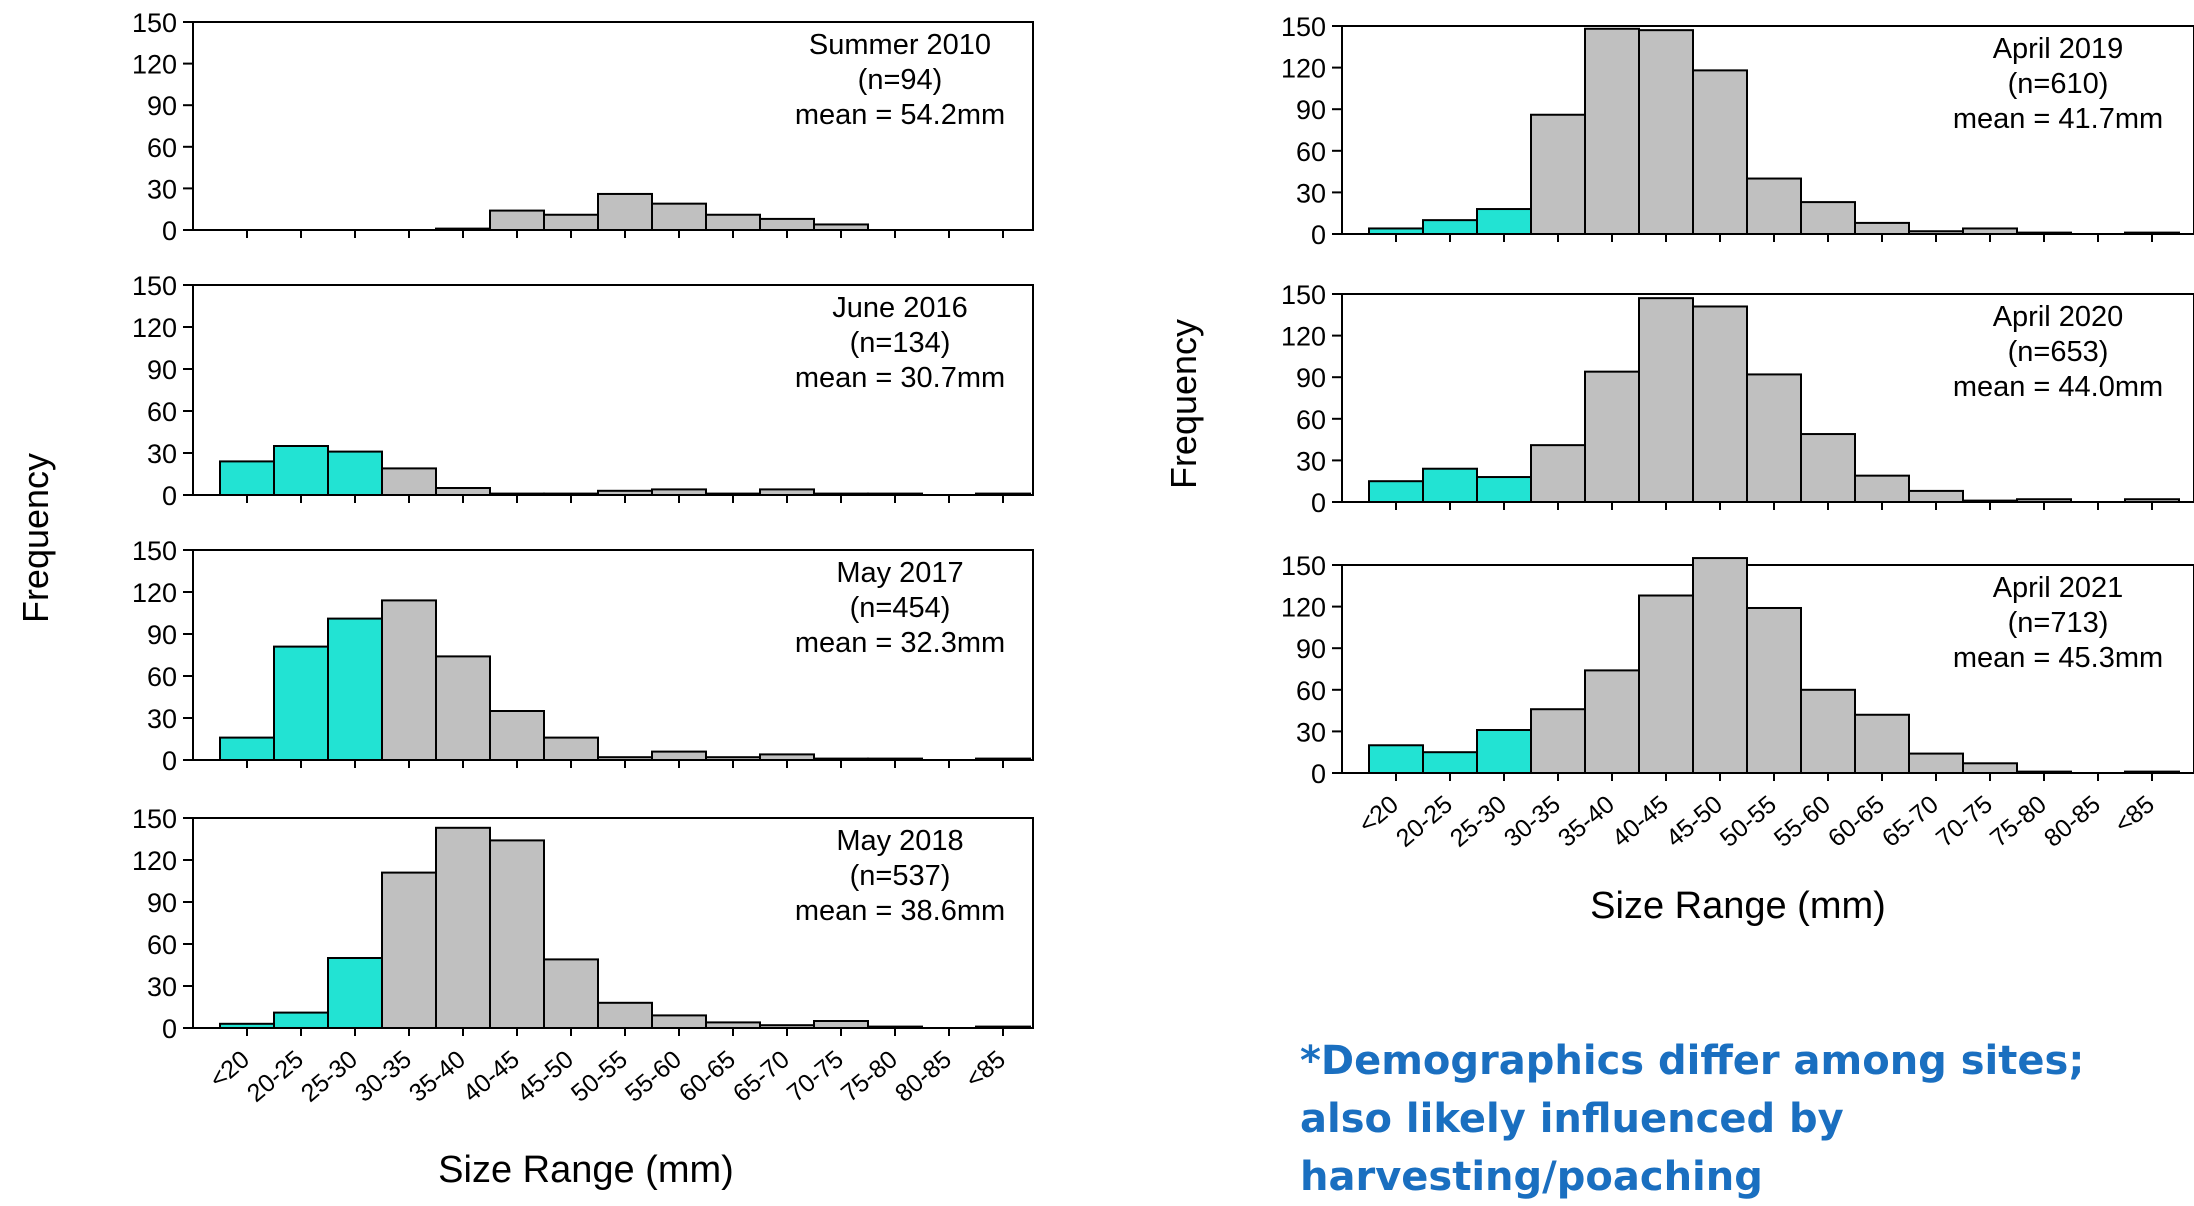 This screenshot has width=2194, height=1206. Describe the element at coordinates (1640, 821) in the screenshot. I see `x-tick-label: 40-45` at that location.